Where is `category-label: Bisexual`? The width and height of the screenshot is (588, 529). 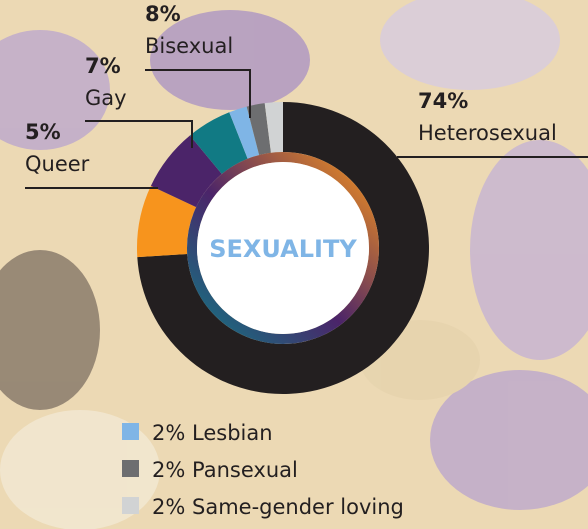 category-label: Bisexual is located at coordinates (189, 46).